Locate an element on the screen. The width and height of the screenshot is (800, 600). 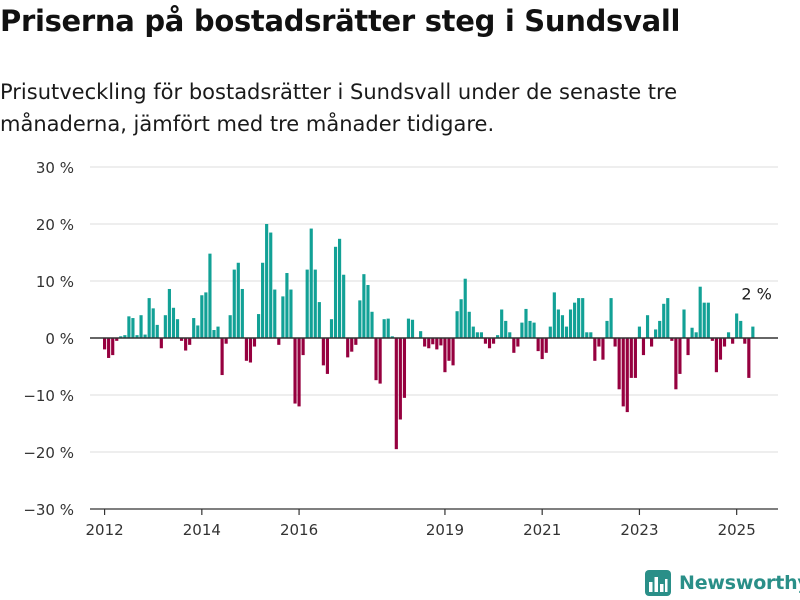
newsworthy-logo: Newsworthy is located at coordinates (722, 583).